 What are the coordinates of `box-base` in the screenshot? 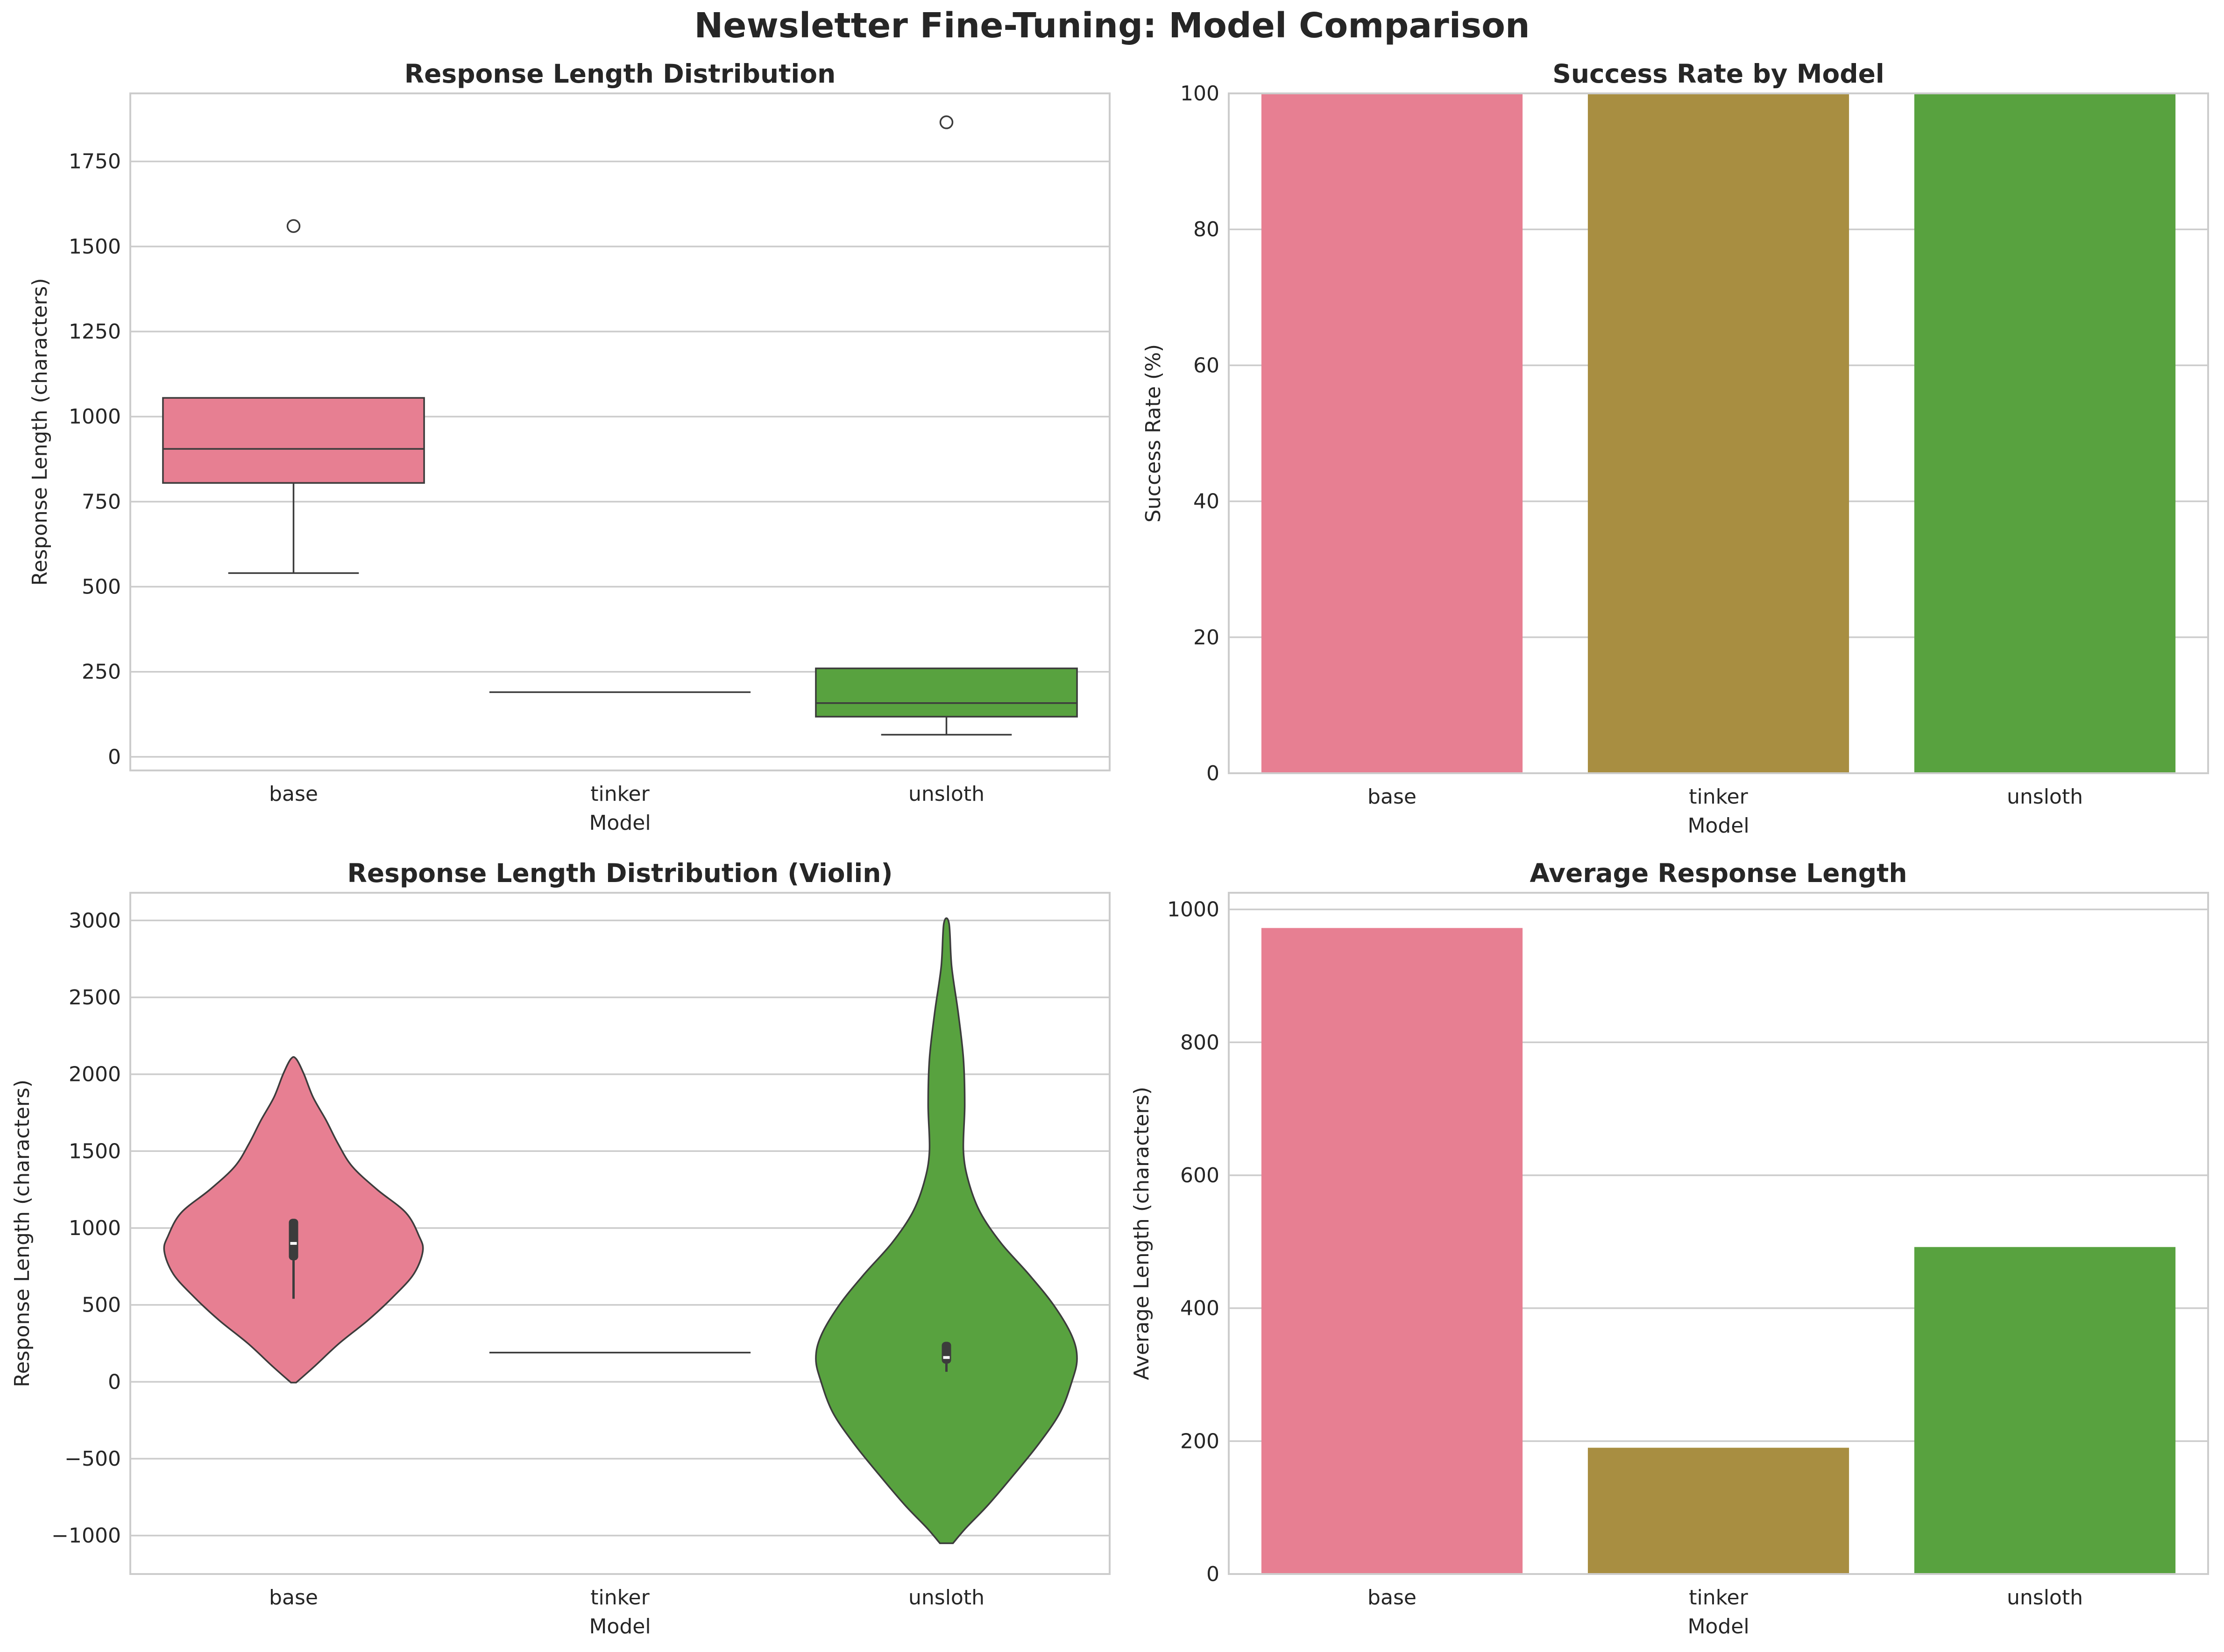 It's located at (293, 440).